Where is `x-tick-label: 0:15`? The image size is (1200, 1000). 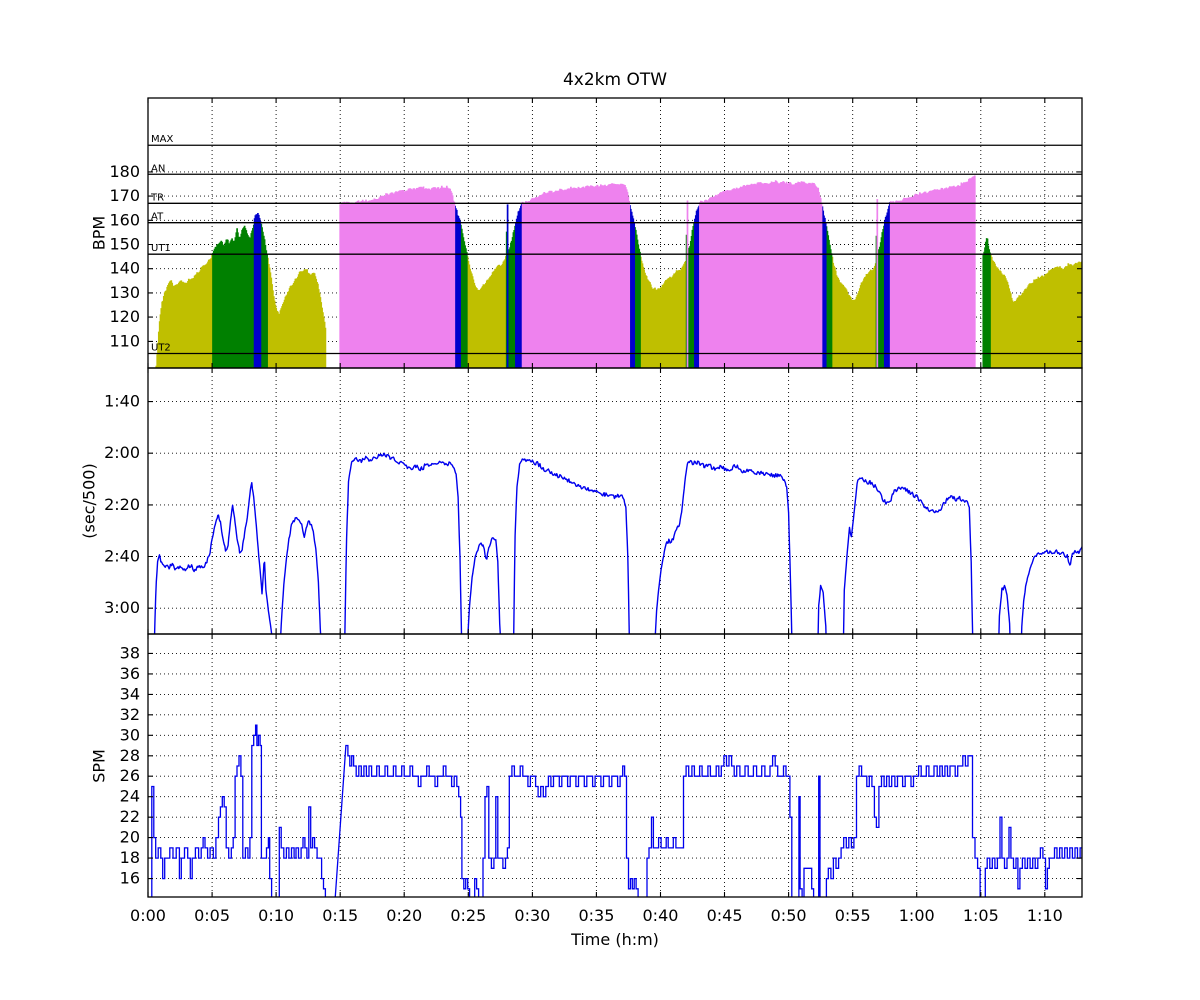 x-tick-label: 0:15 is located at coordinates (340, 915).